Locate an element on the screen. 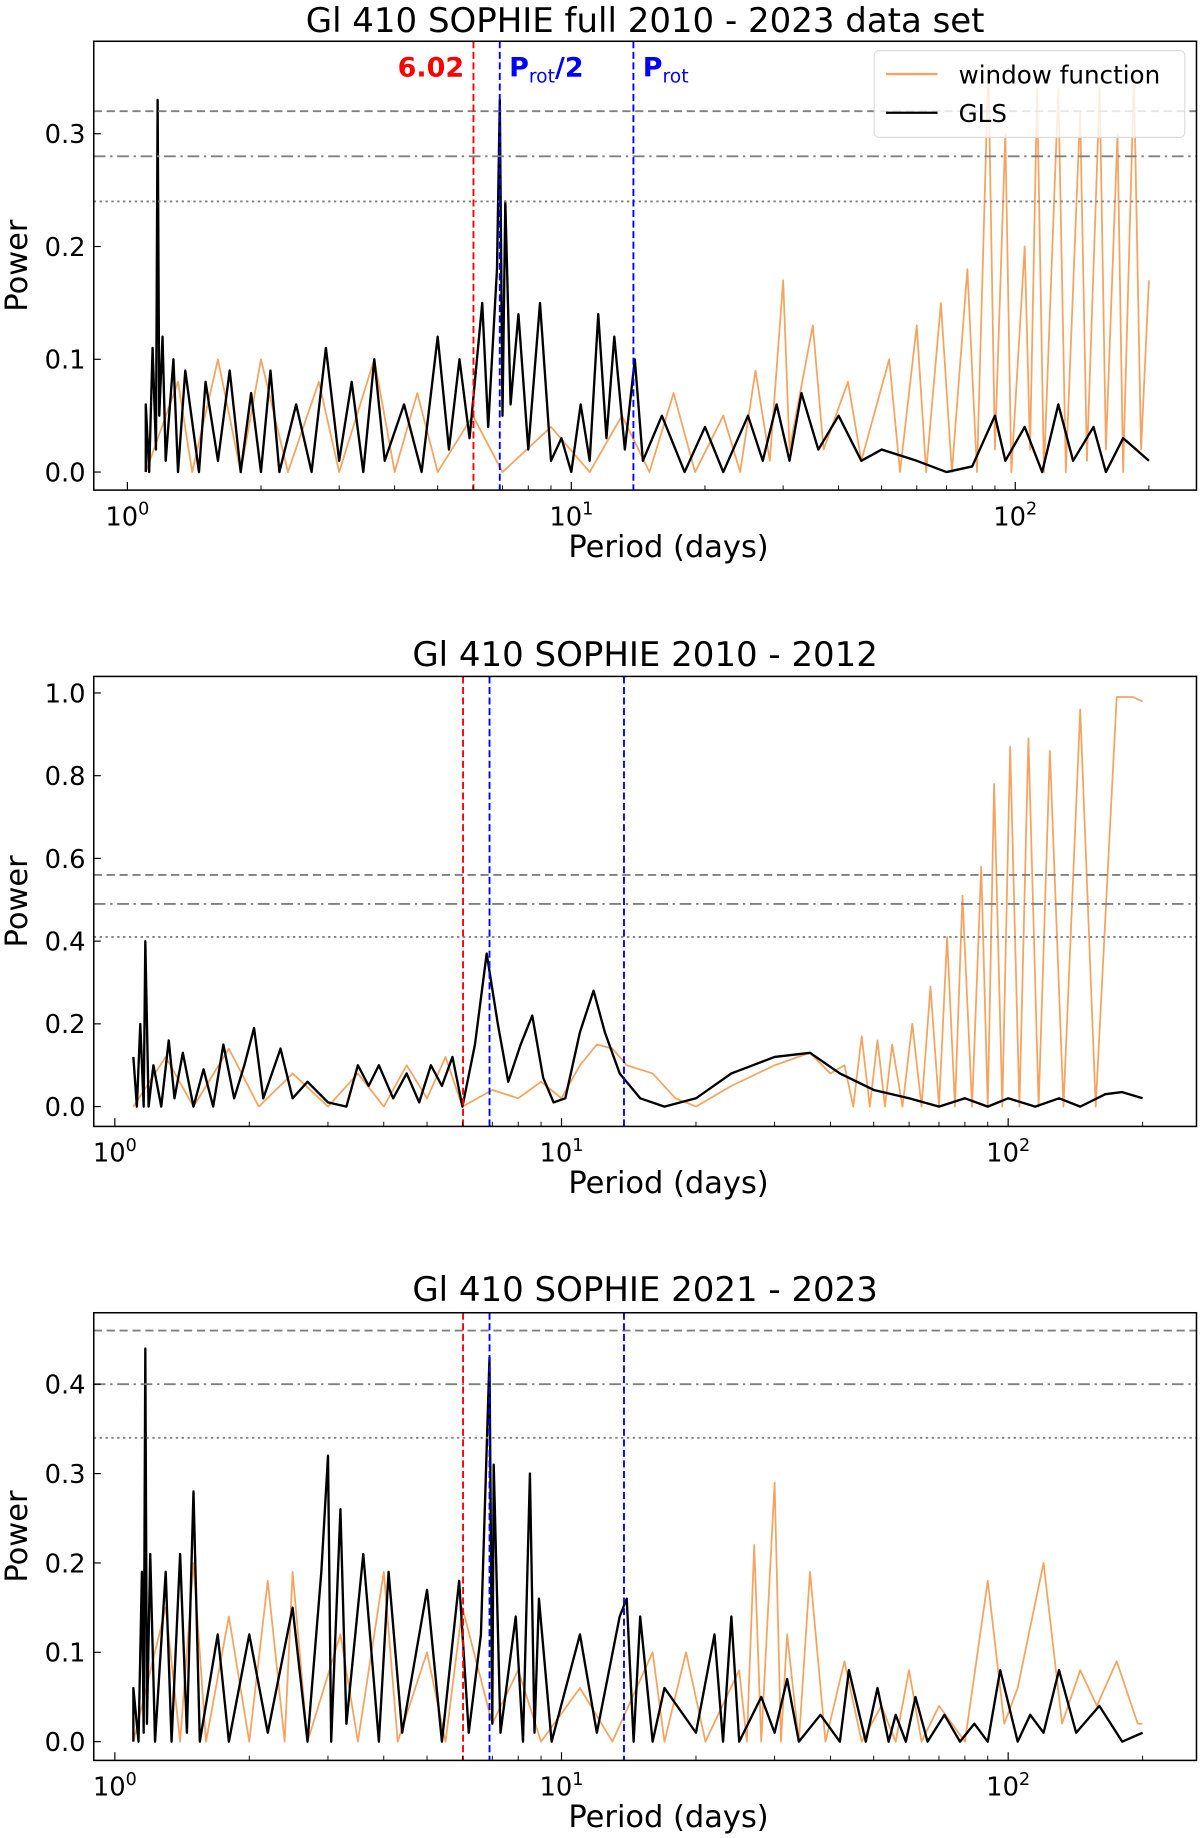 The height and width of the screenshot is (1838, 1200). prot-annotation: Prot is located at coordinates (666, 69).